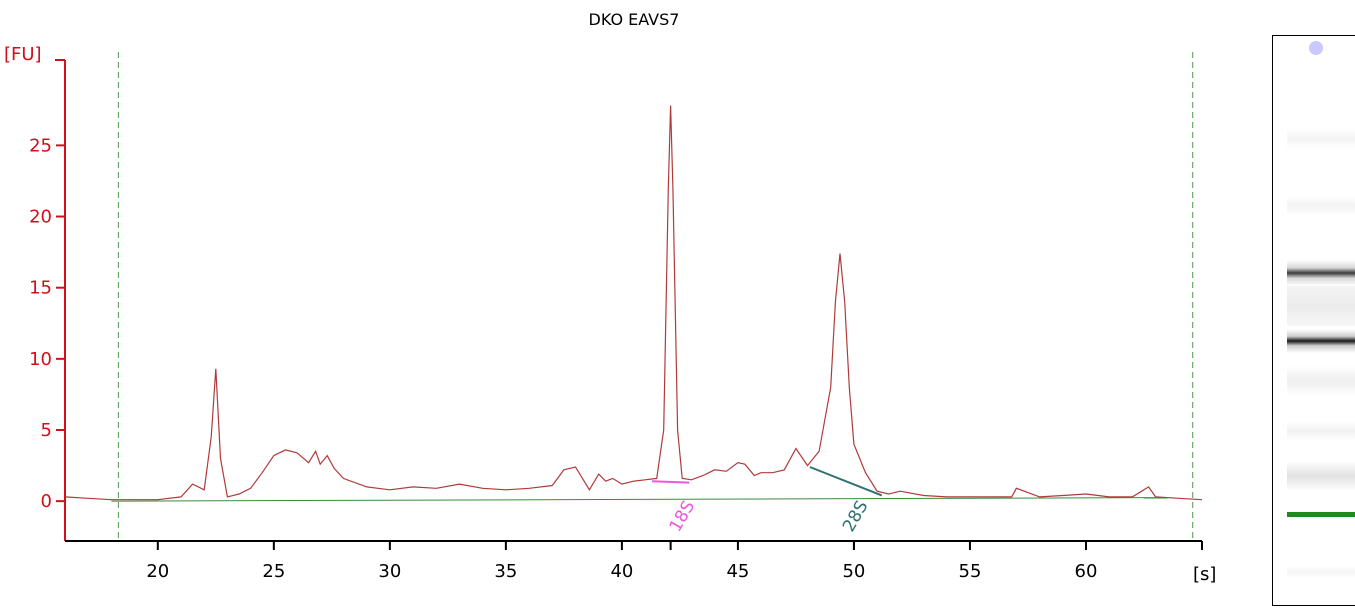 The image size is (1355, 609). Describe the element at coordinates (634, 19) in the screenshot. I see `chart-title: DKO EAVS7` at that location.